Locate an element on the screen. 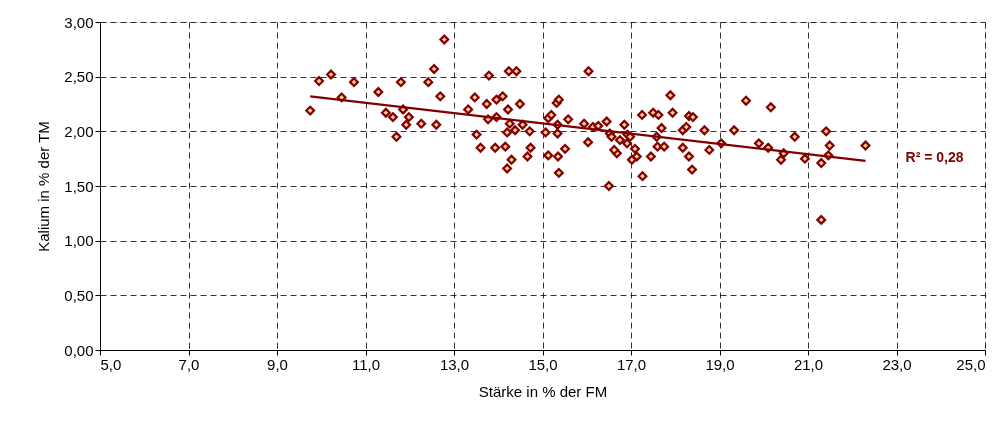  y-tick-label: 0,50 is located at coordinates (79, 295).